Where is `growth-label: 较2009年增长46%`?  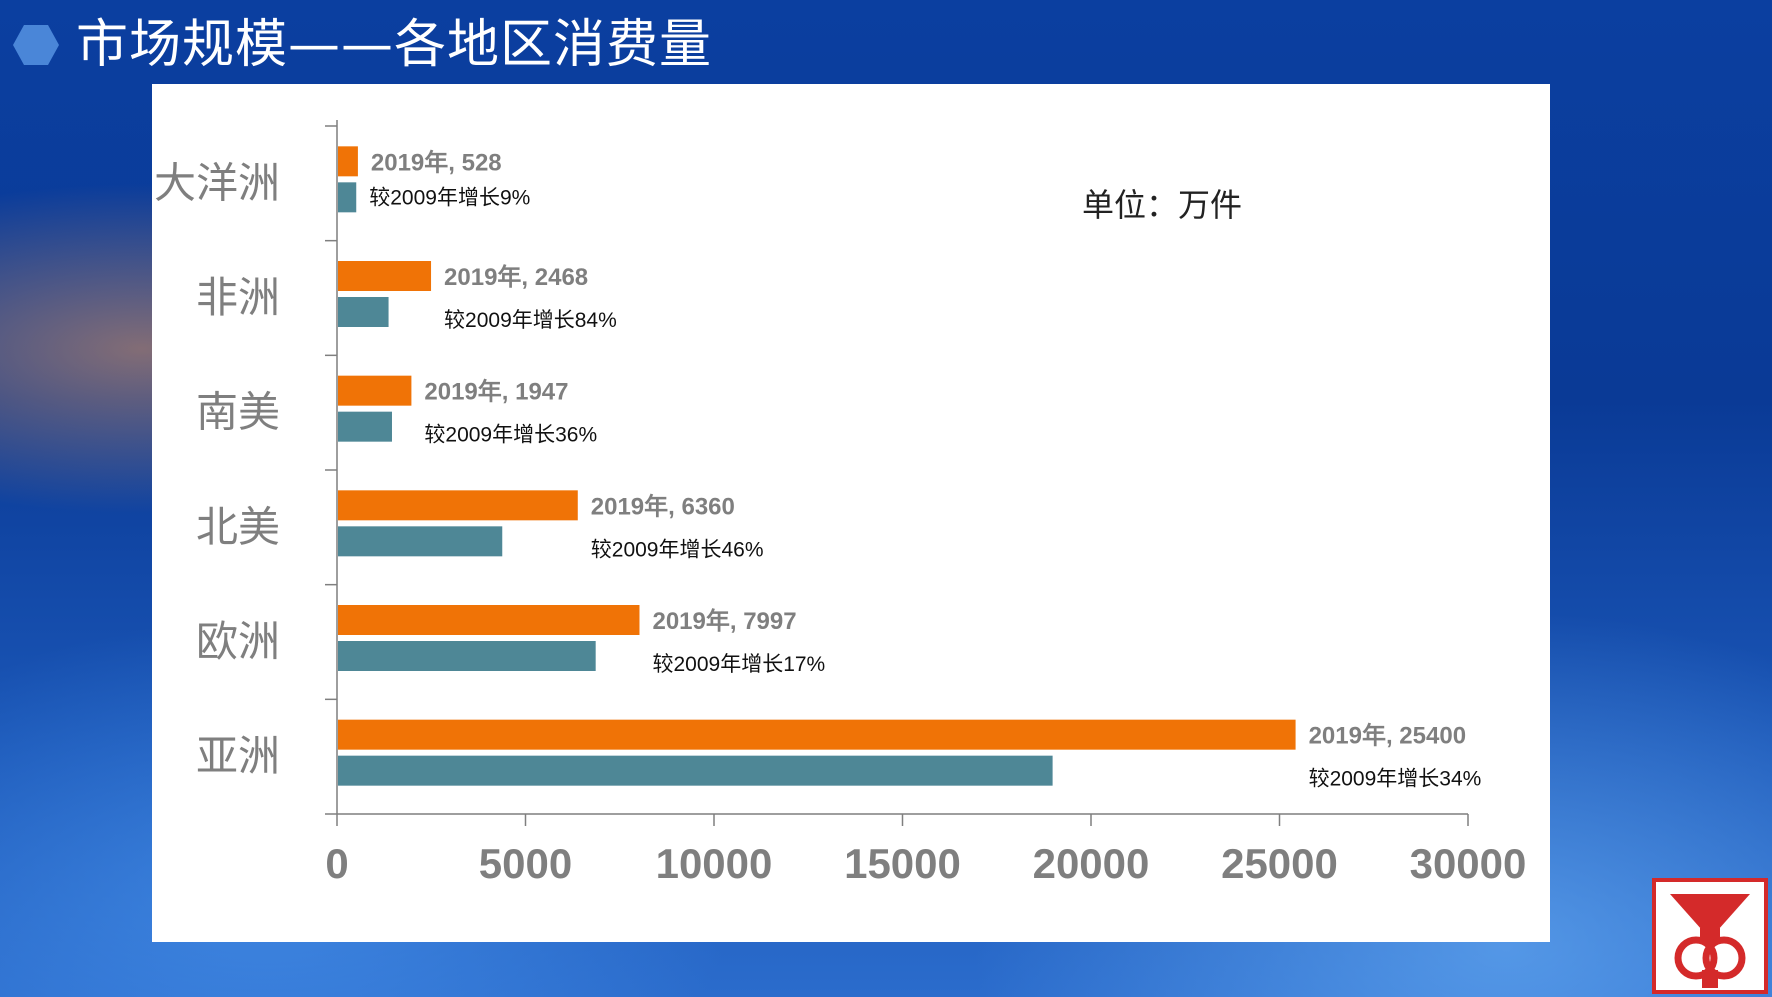 growth-label: 较2009年增长46% is located at coordinates (677, 549).